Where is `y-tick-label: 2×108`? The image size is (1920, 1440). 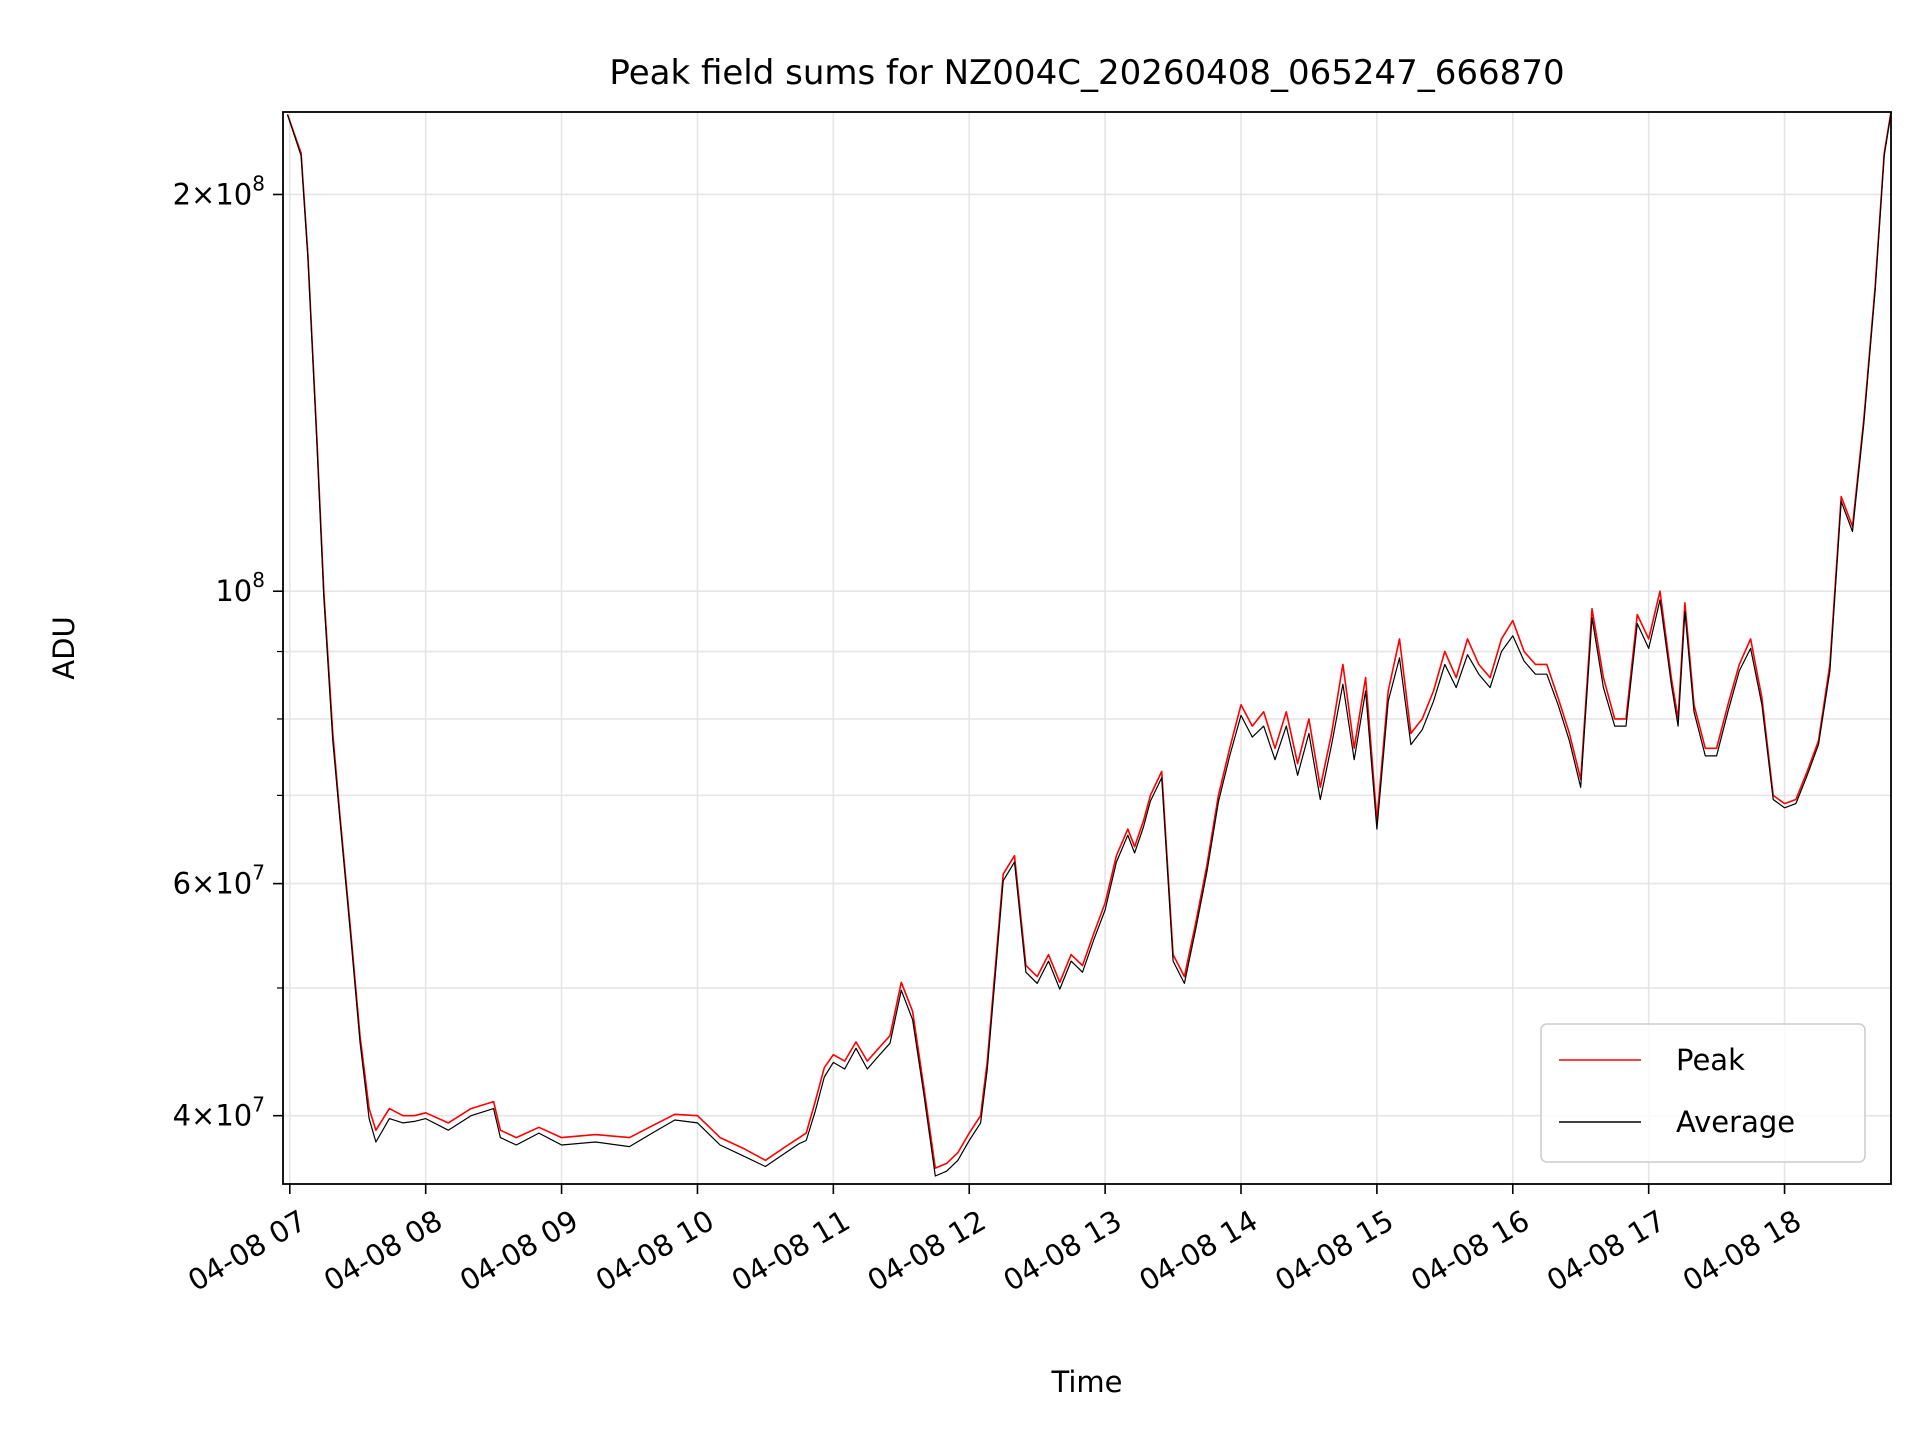 y-tick-label: 2×108 is located at coordinates (219, 191).